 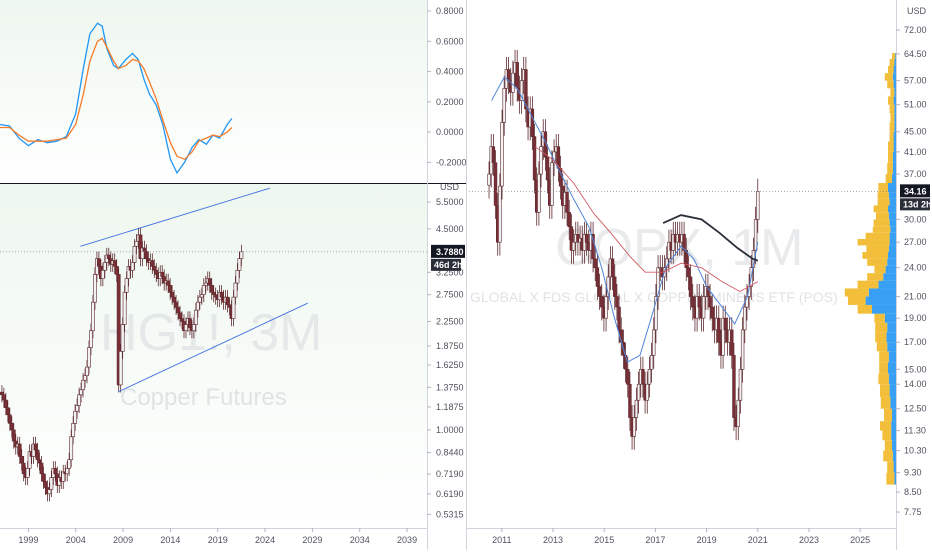 I want to click on right-price-tick-label: 15.00, so click(x=915, y=369).